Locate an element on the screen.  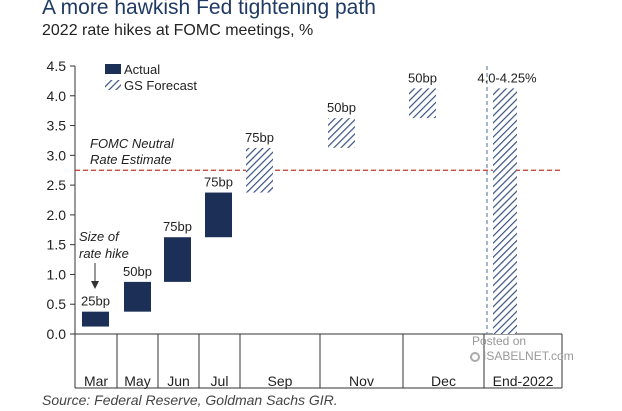
x-tick-label: Jun is located at coordinates (178, 381).